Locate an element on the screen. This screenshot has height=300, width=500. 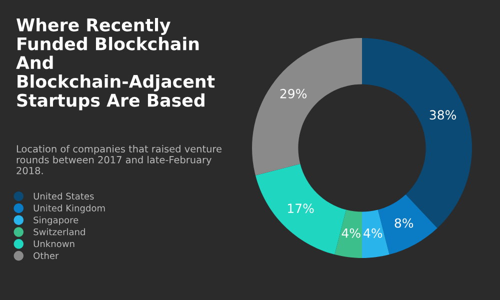
legend-label: United Kingdom is located at coordinates (69, 209).